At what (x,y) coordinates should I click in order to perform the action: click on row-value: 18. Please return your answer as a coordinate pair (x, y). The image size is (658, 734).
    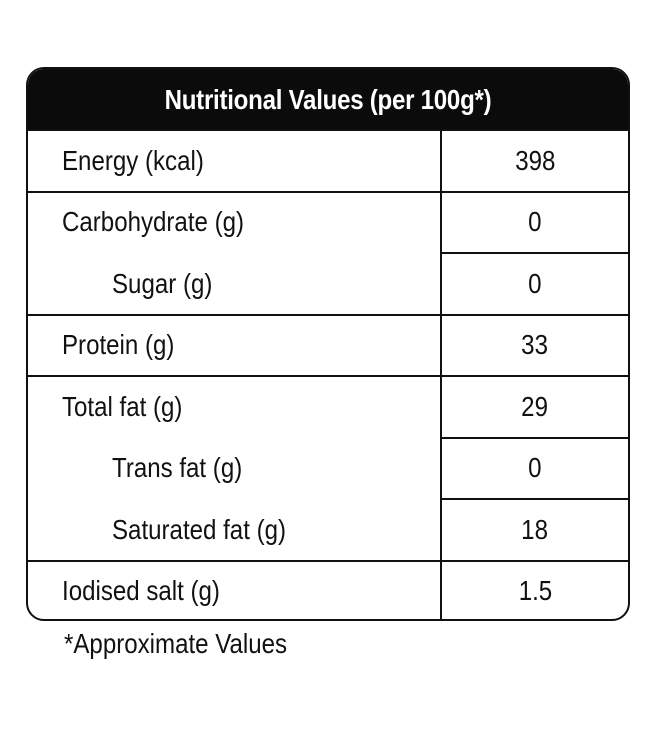
    Looking at the image, I should click on (534, 530).